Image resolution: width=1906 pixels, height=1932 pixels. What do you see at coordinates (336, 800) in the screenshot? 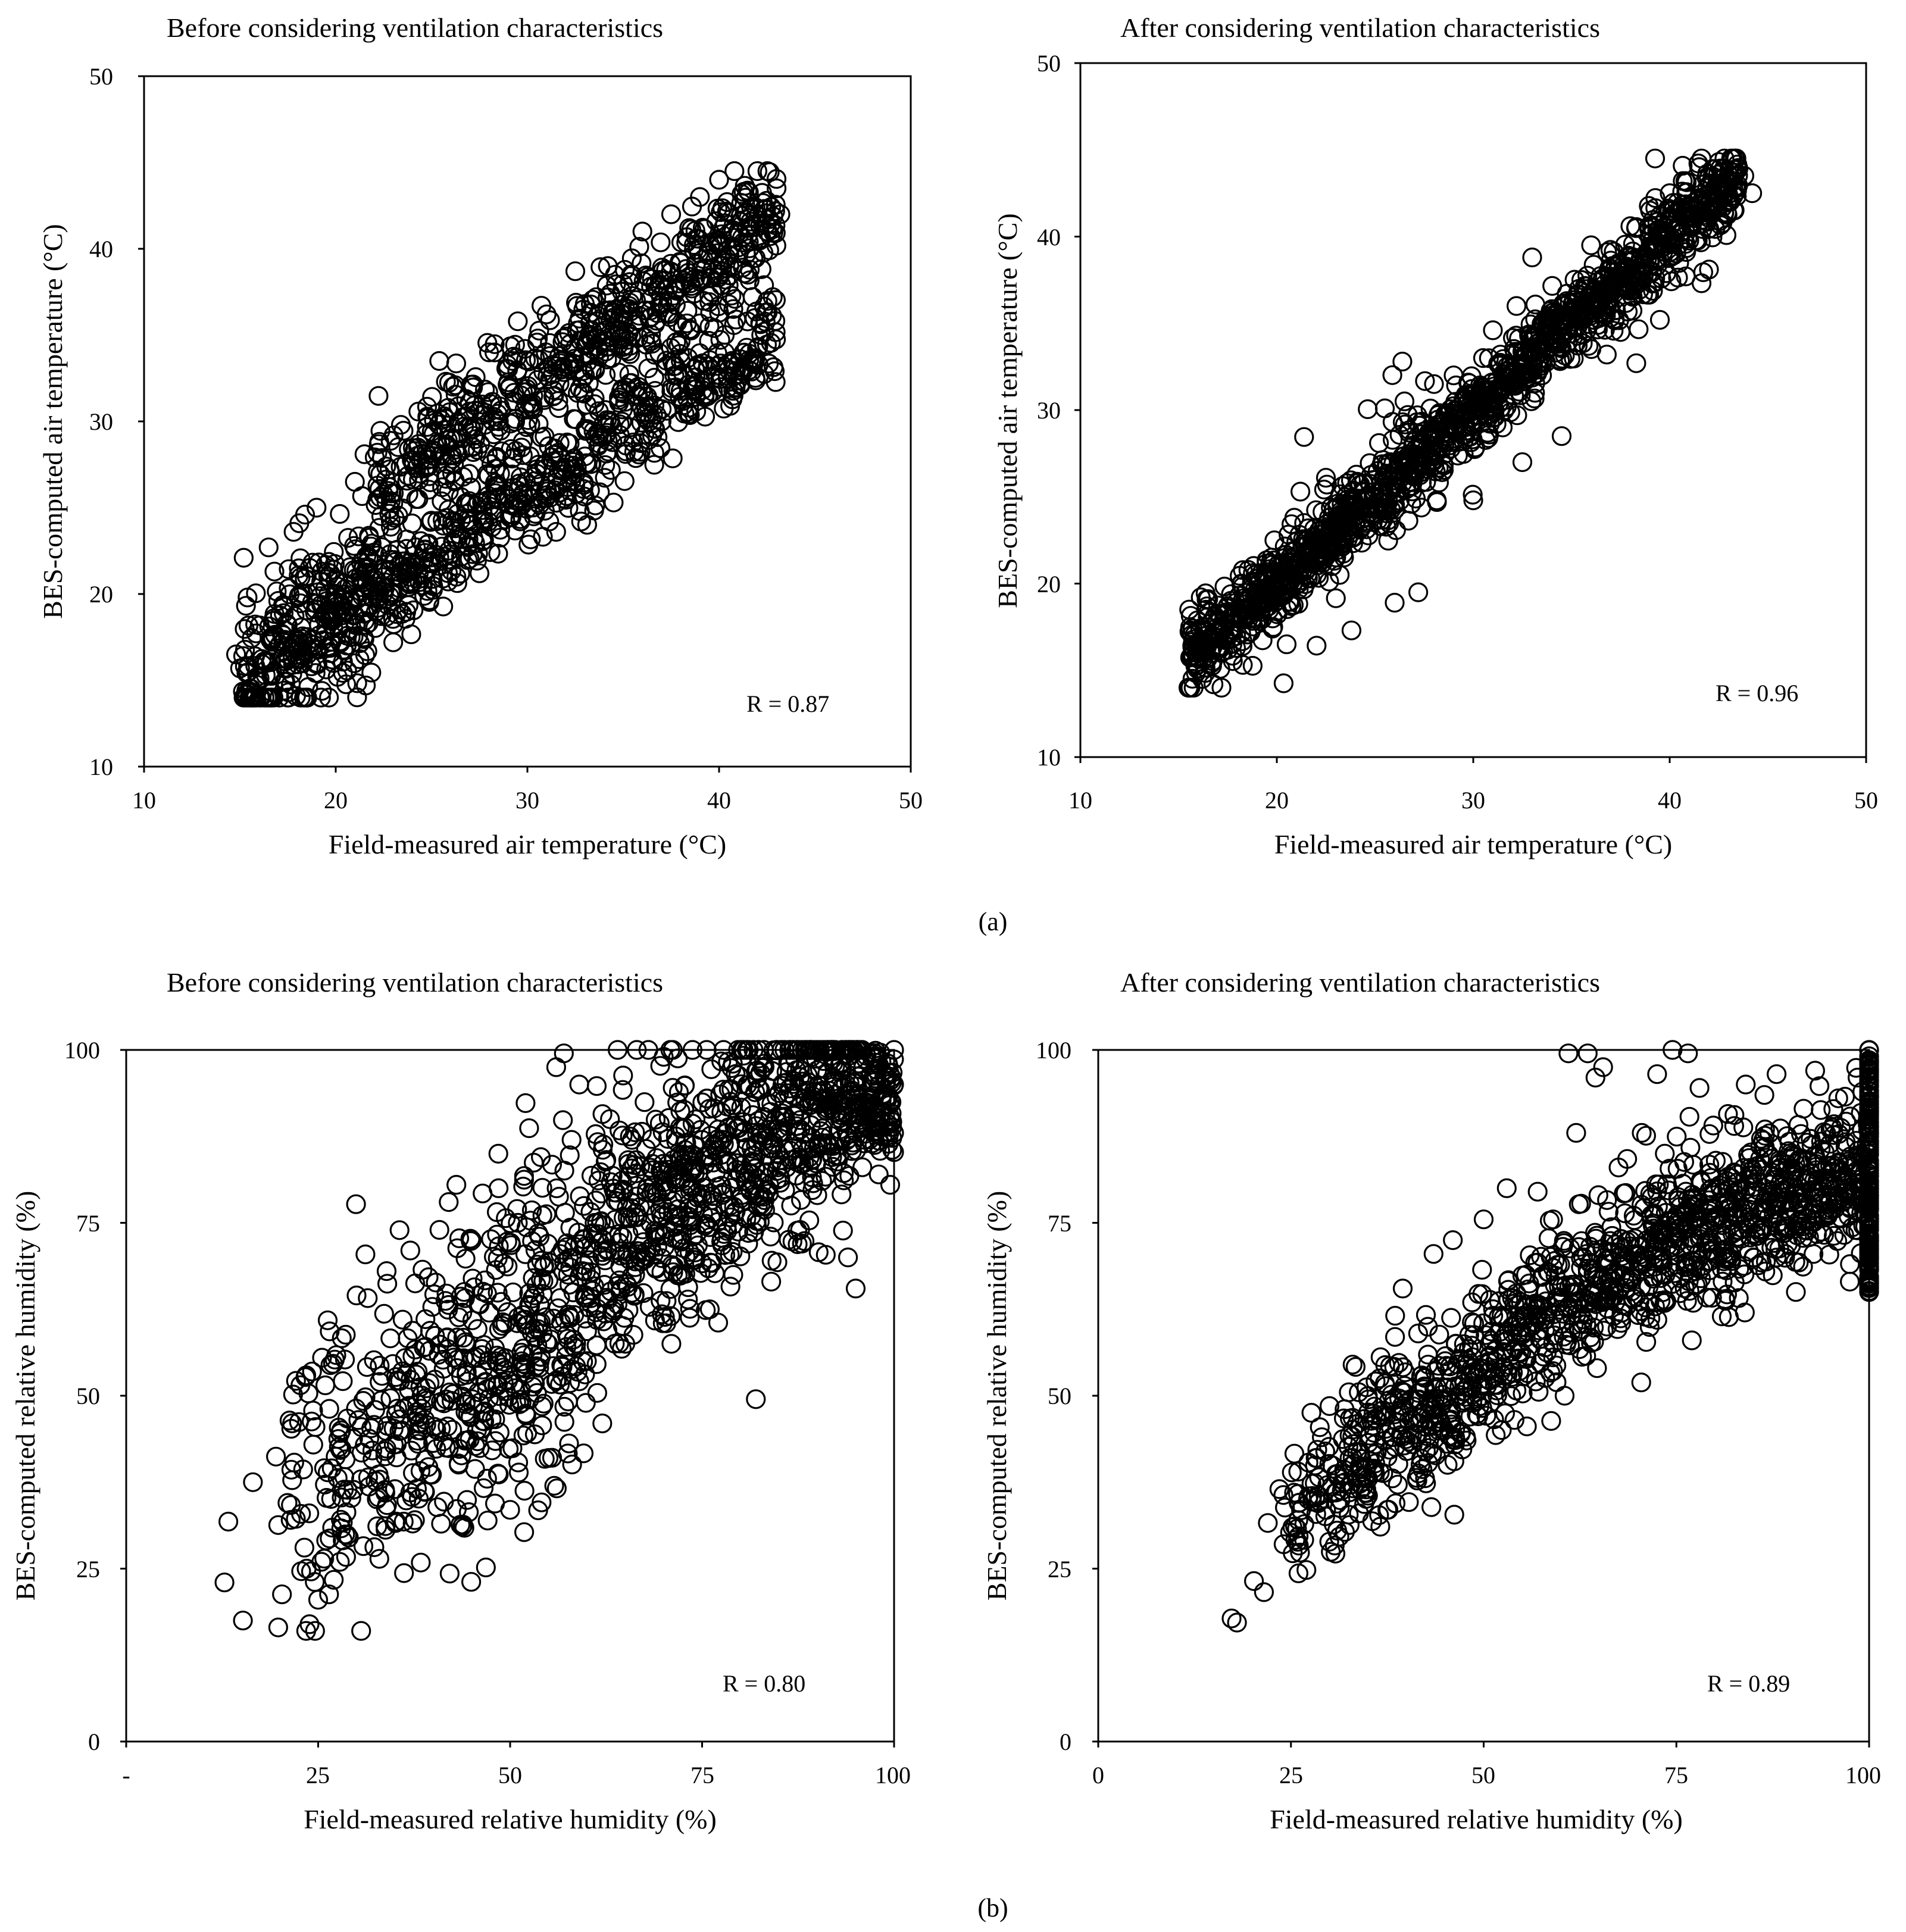
I see `x-tick-label: 20` at bounding box center [336, 800].